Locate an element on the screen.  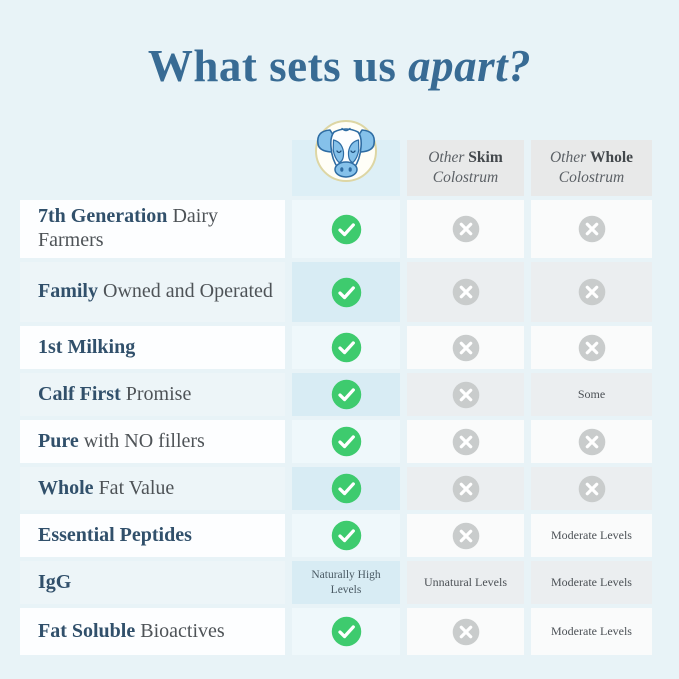
title-italic: apart? is located at coordinates (470, 66).